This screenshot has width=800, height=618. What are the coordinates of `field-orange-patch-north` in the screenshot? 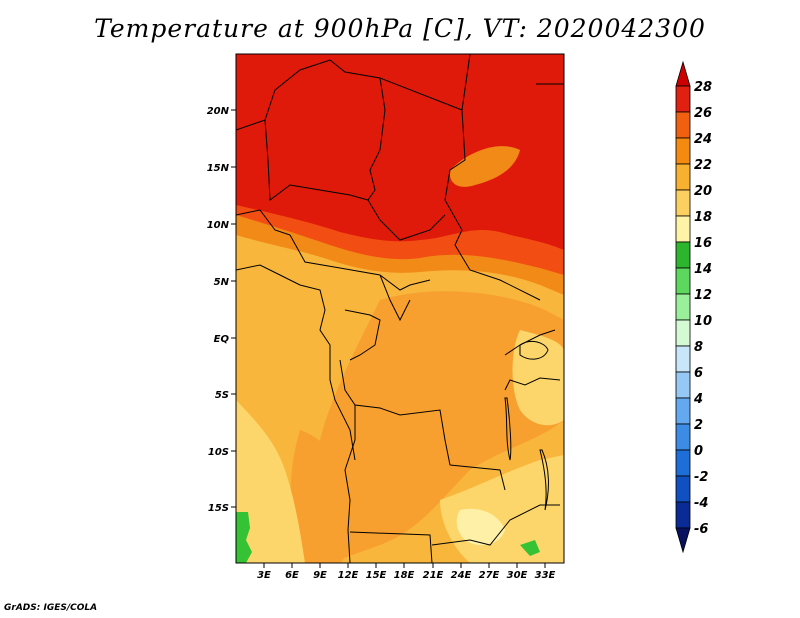 It's located at (484, 166).